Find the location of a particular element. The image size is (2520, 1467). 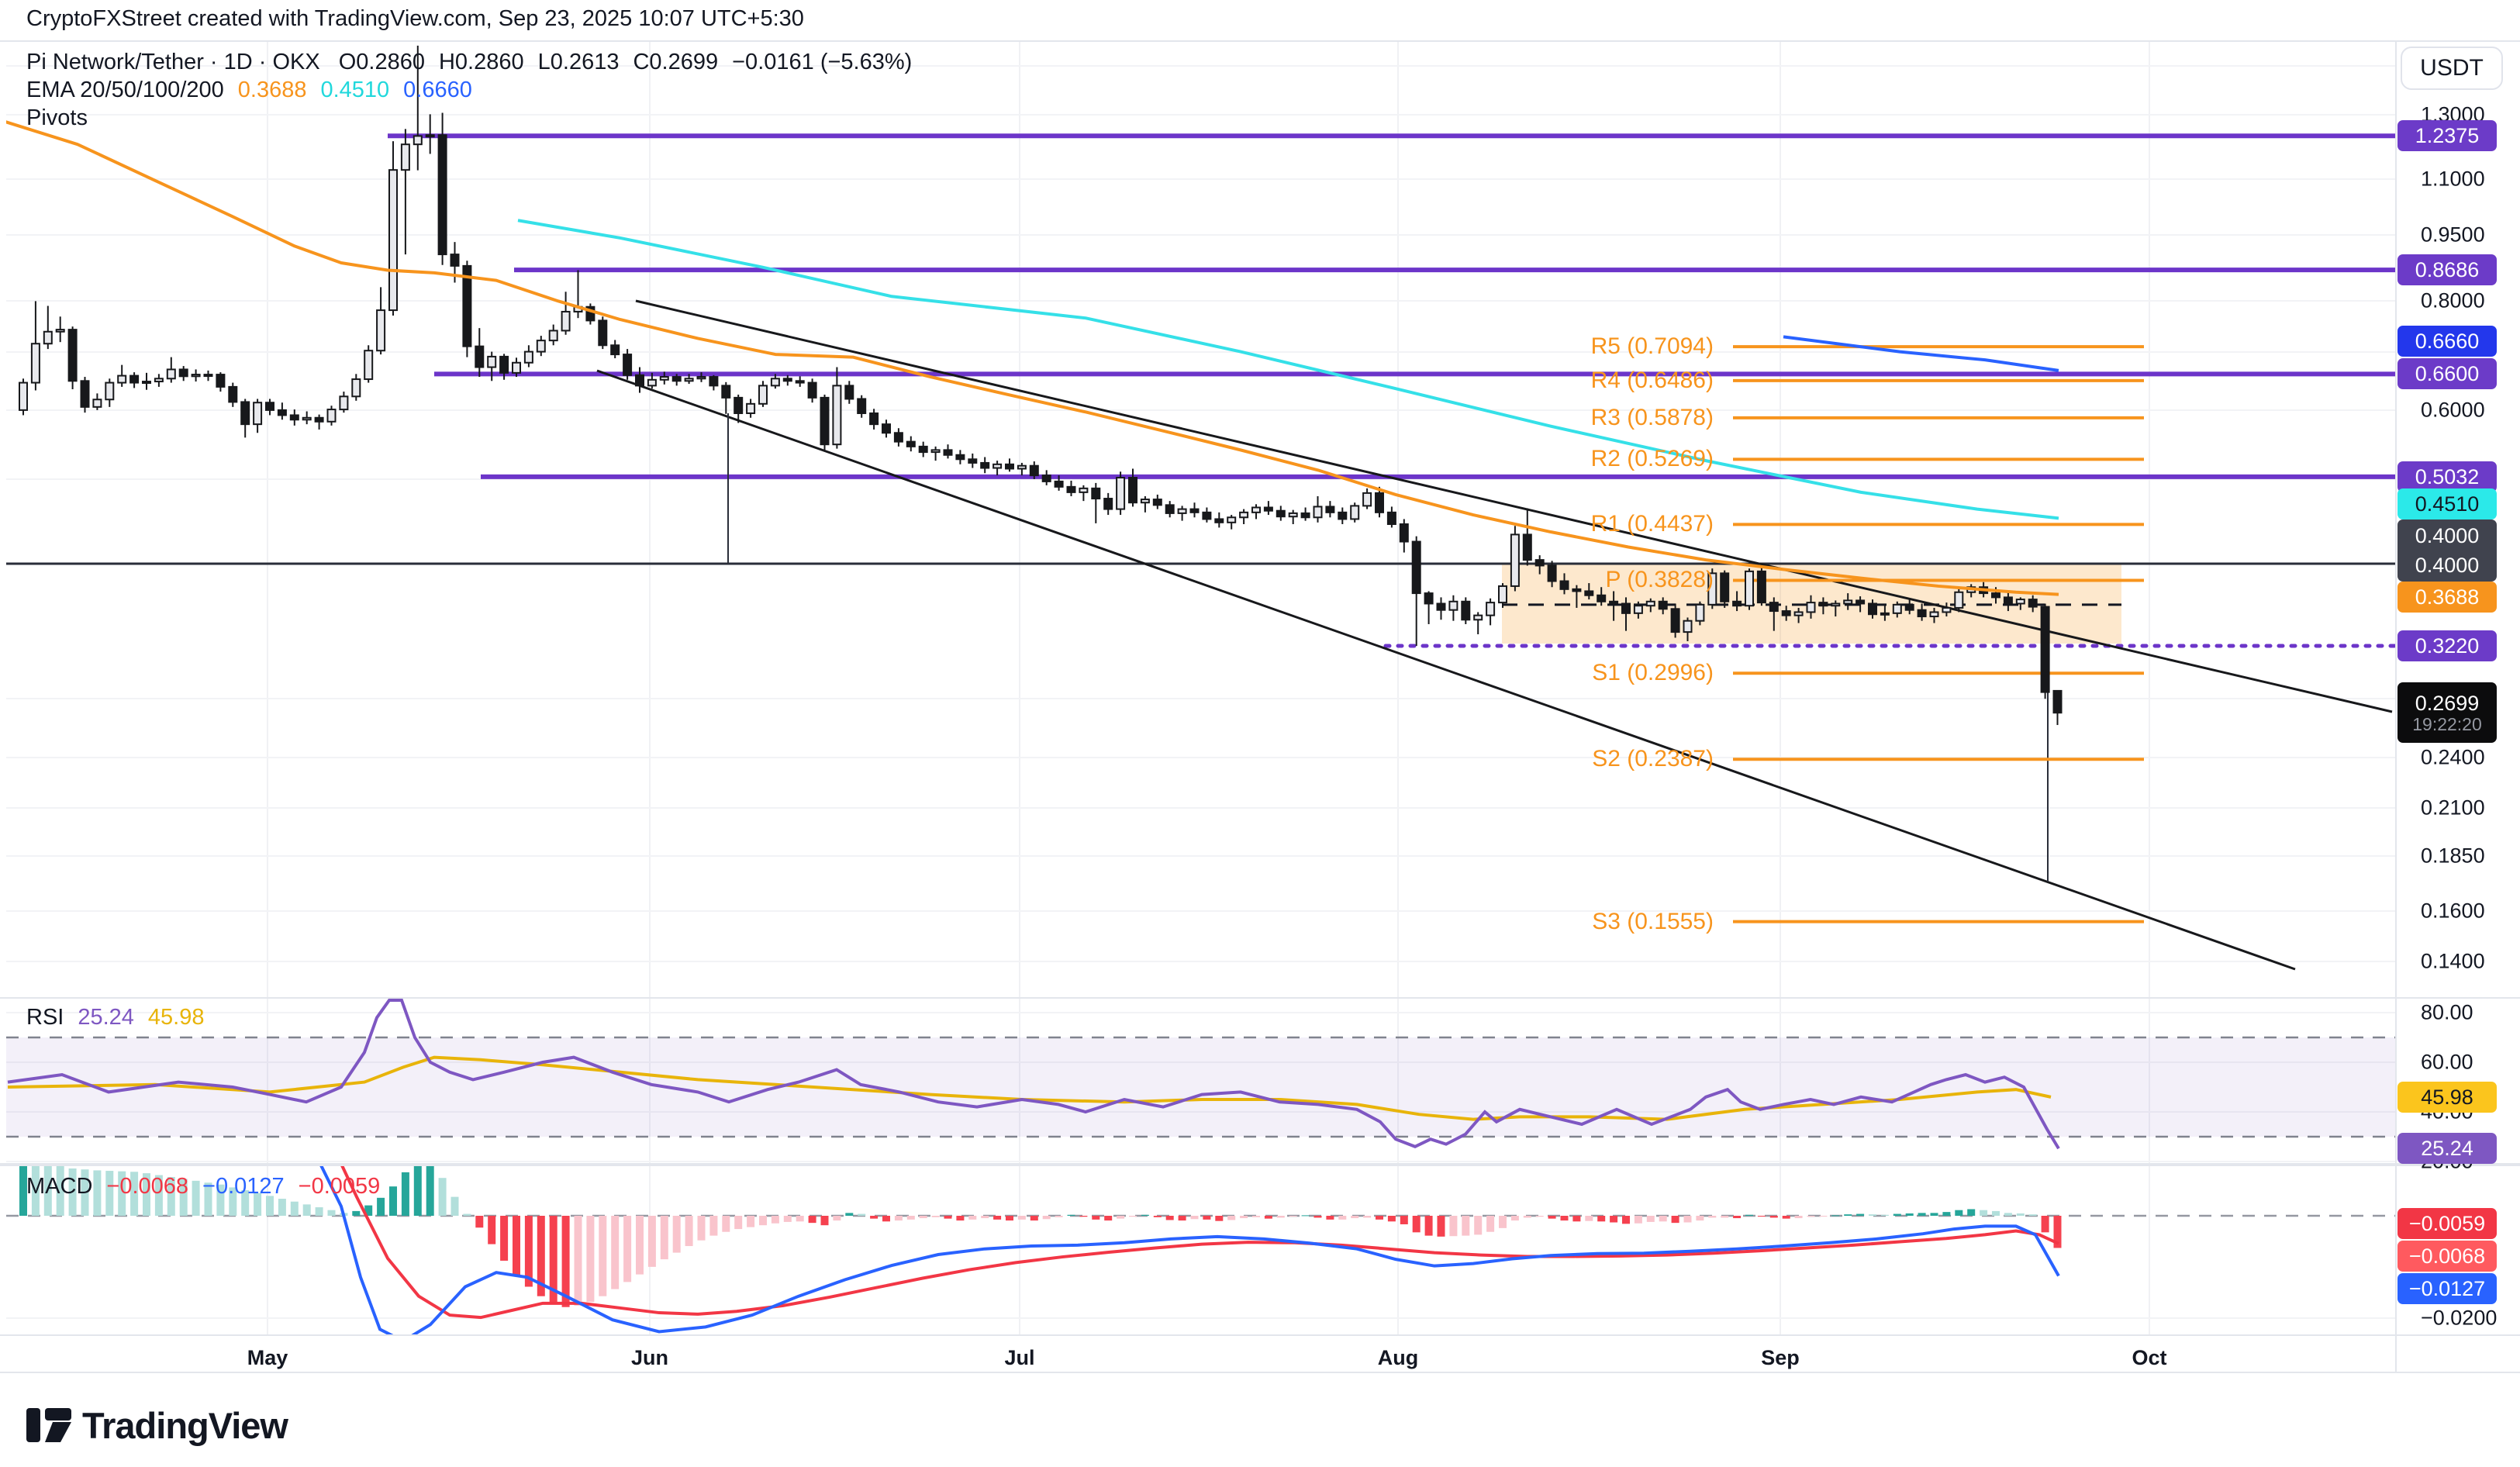

macd-legend: MACD −0.0068 −0.0127 −0.0059 is located at coordinates (203, 1186).